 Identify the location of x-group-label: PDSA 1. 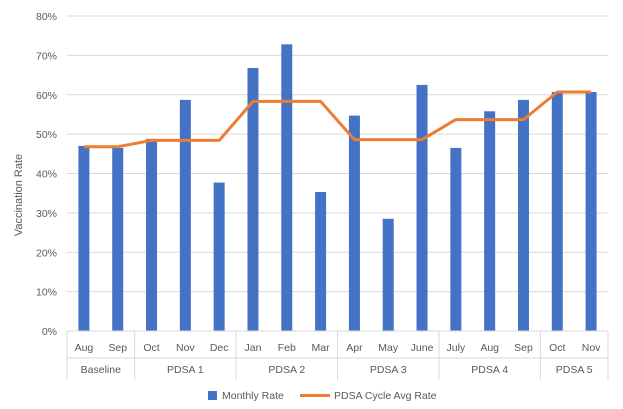
(185, 370).